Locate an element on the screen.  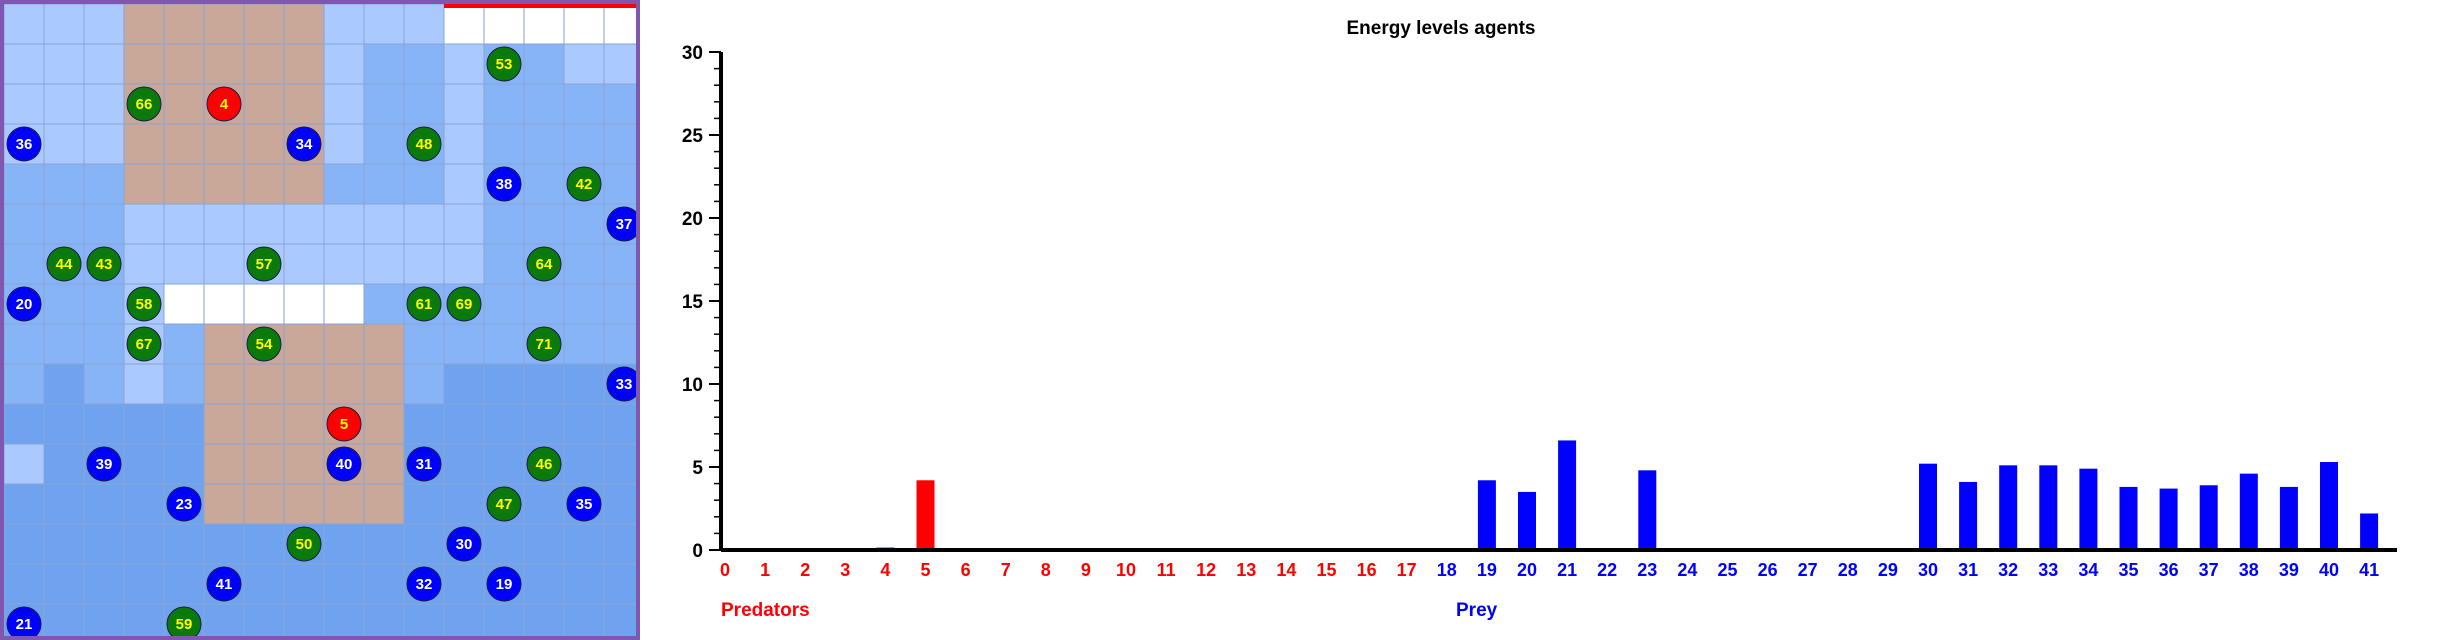
x-tick-label: 6 is located at coordinates (966, 570).